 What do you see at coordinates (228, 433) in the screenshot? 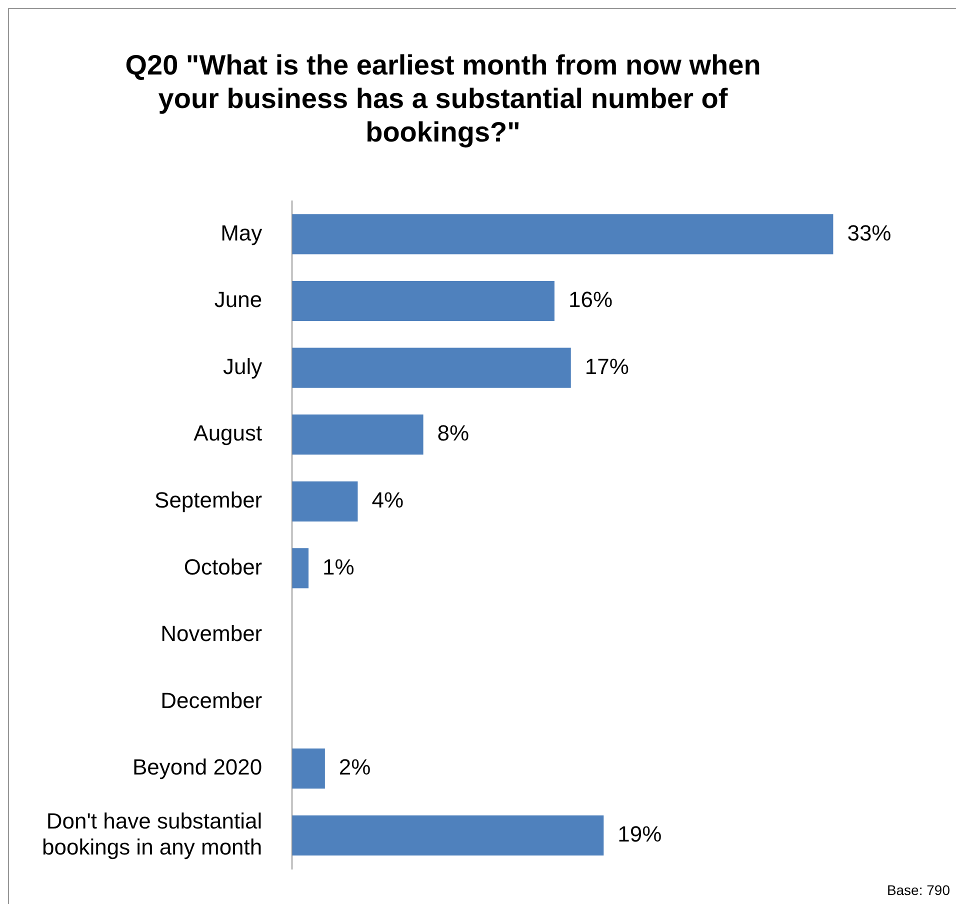
I see `y-tick-label: August` at bounding box center [228, 433].